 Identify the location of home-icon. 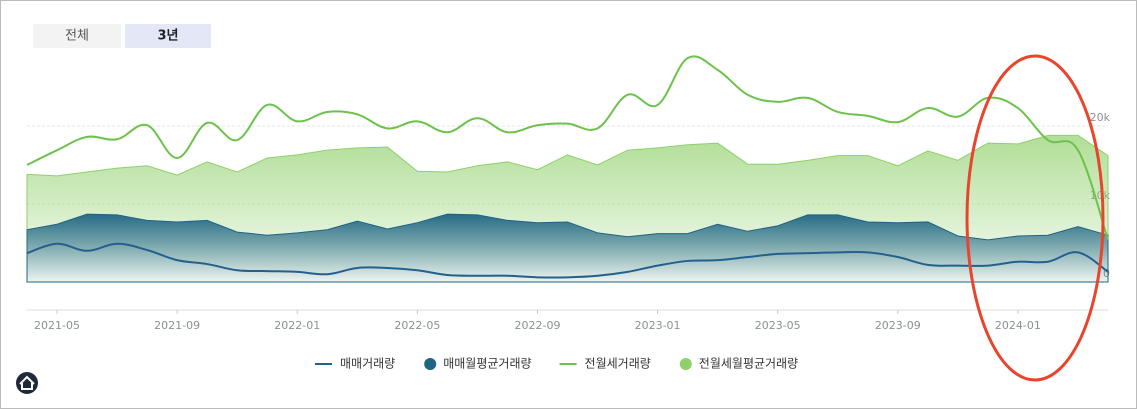
(27, 383).